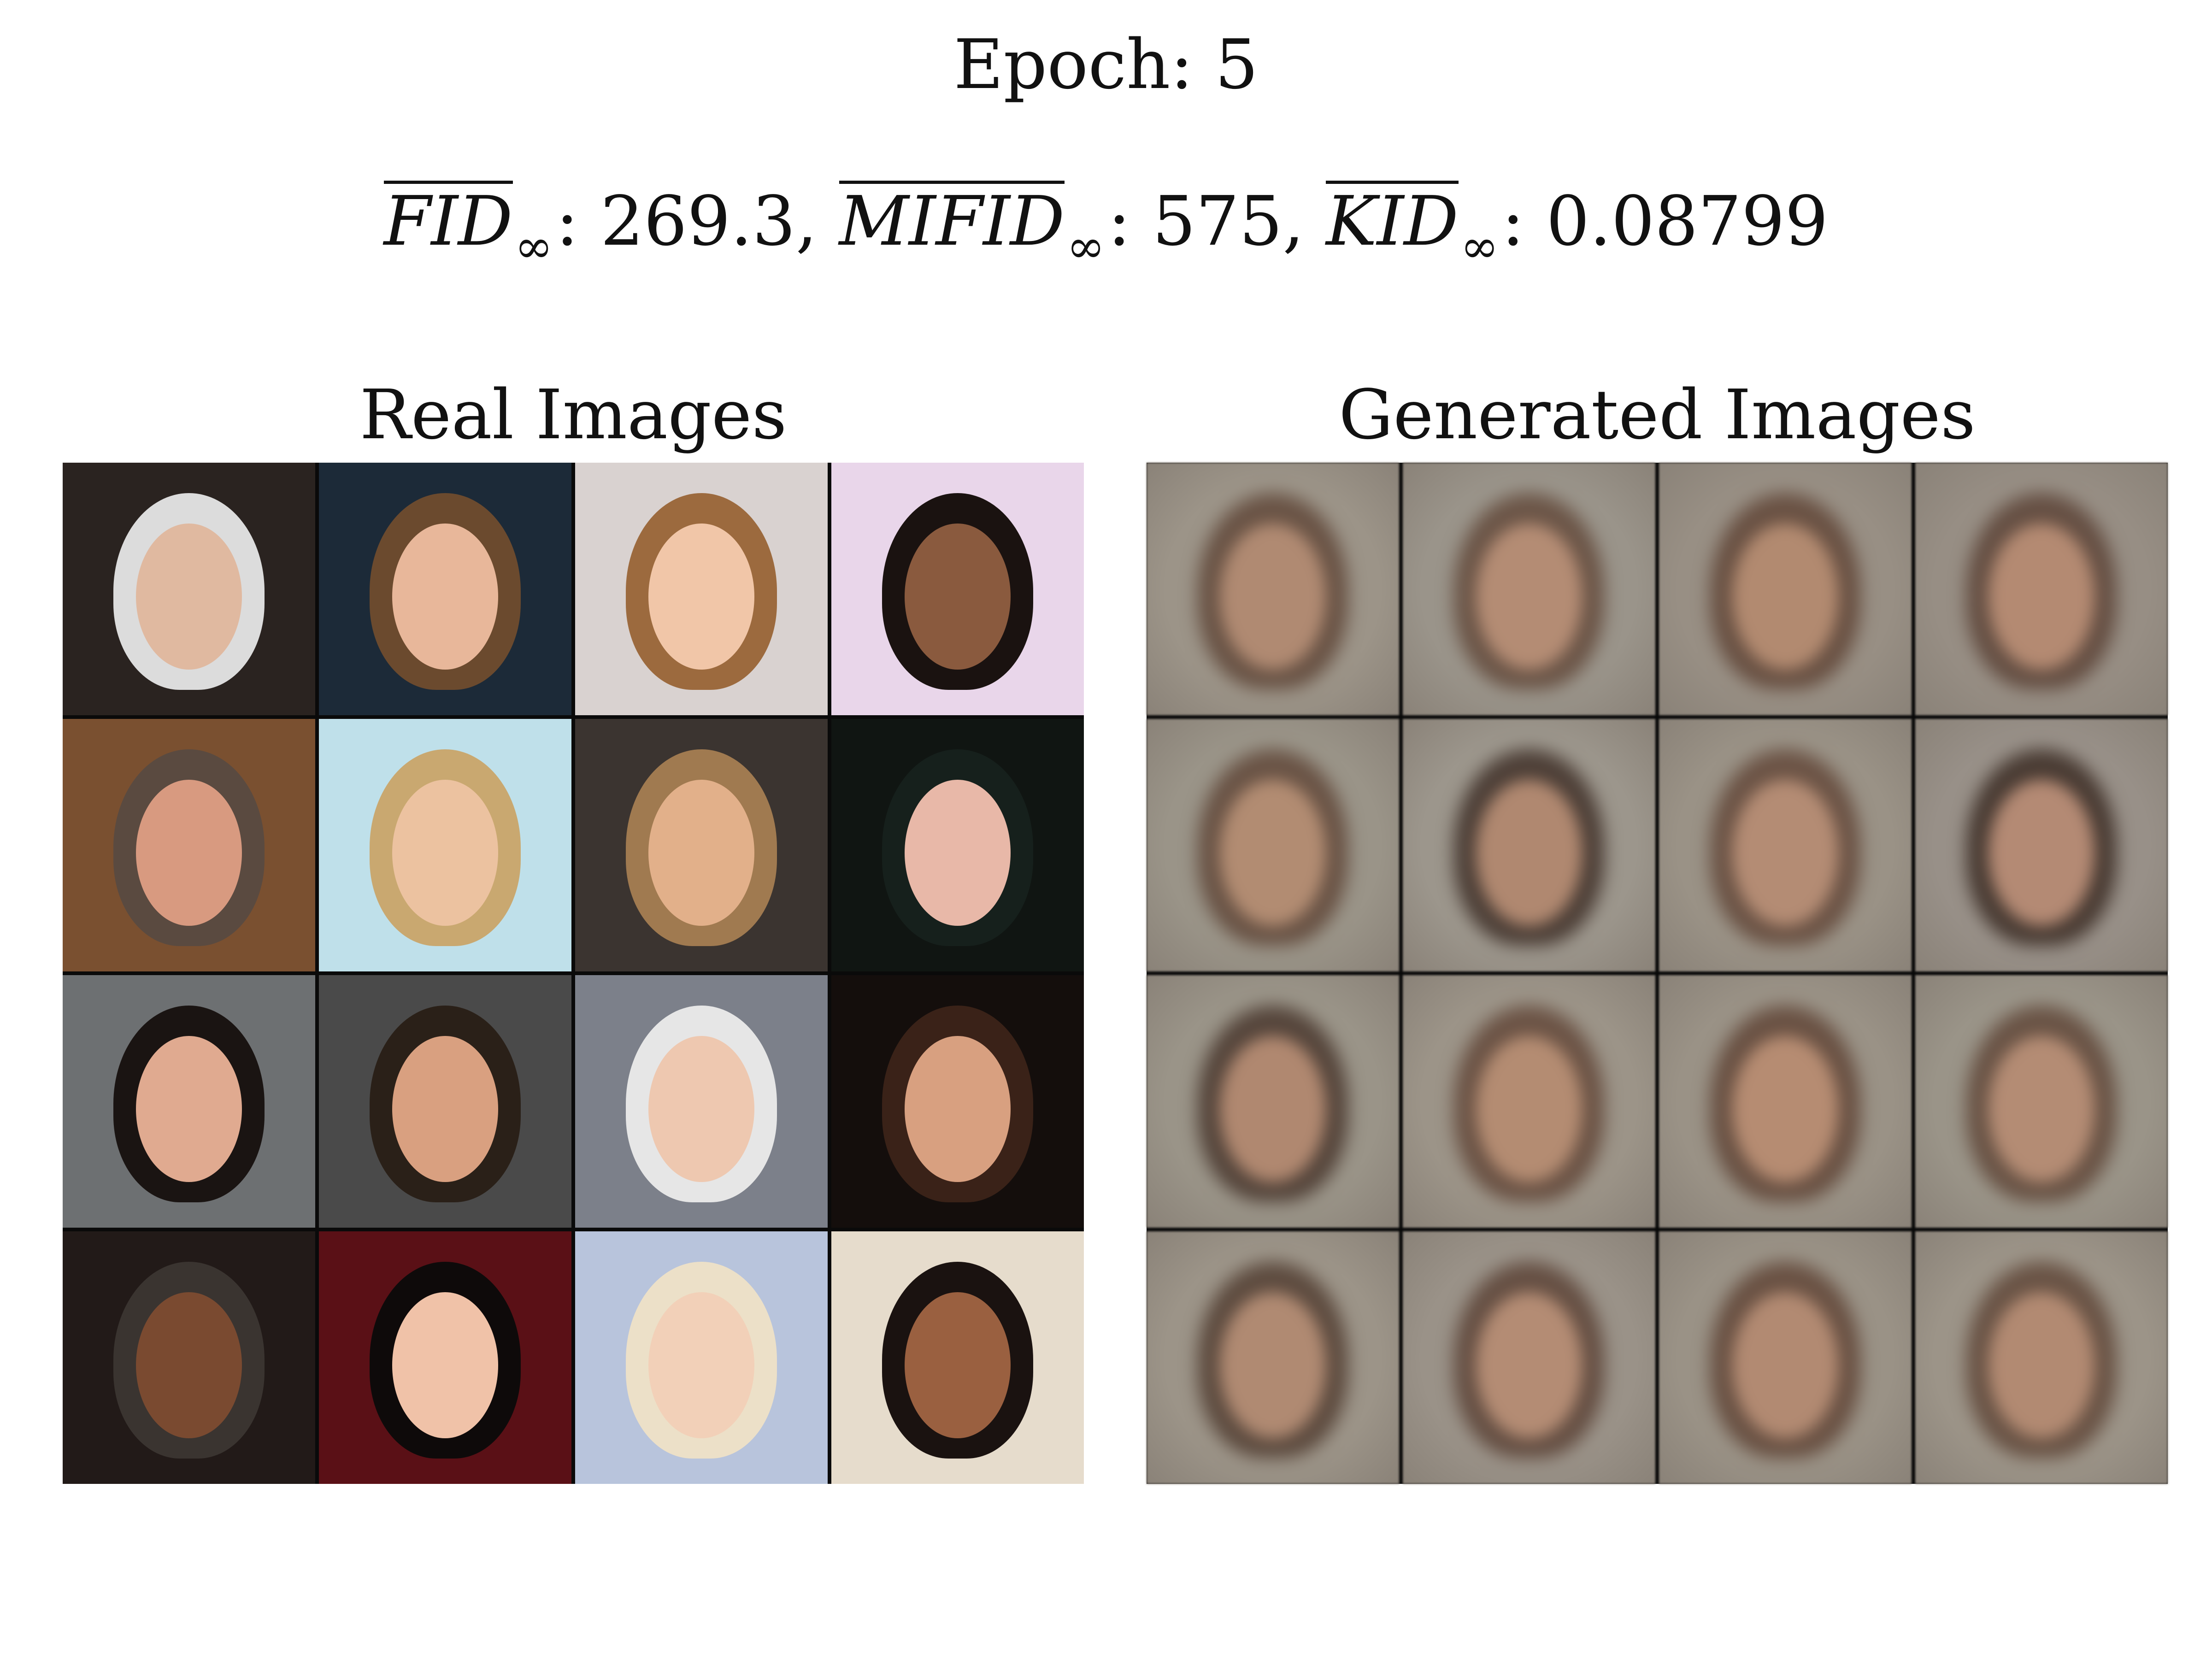 The image size is (2212, 1659). Describe the element at coordinates (1392, 221) in the screenshot. I see `metric-kid-name: KID` at that location.